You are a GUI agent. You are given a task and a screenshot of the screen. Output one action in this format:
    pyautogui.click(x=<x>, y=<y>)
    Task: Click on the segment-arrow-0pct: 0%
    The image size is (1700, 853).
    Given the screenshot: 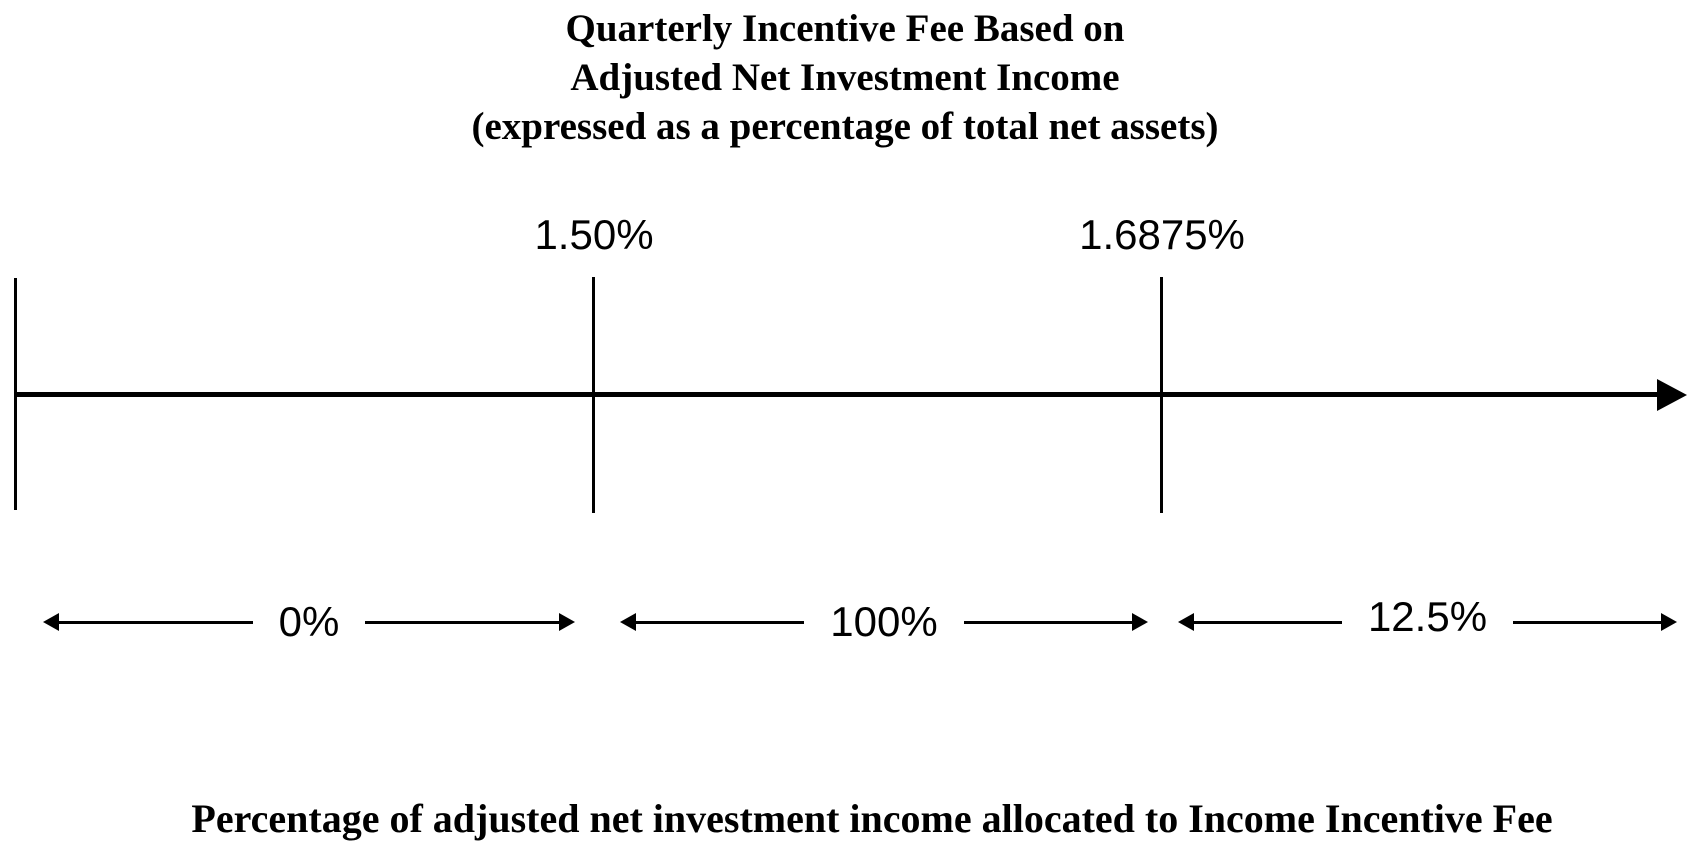 What is the action you would take?
    pyautogui.click(x=309, y=621)
    